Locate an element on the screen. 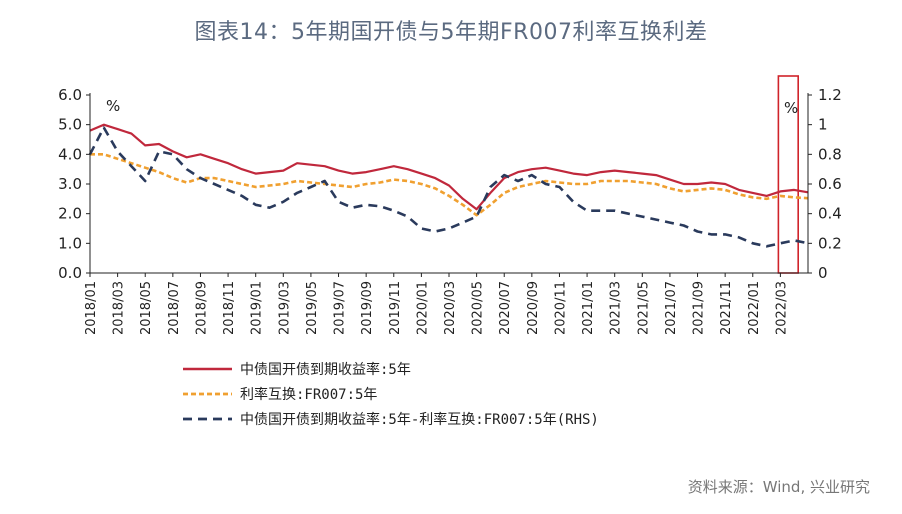 The image size is (902, 514). xtick-label: 2021/01 is located at coordinates (588, 308).